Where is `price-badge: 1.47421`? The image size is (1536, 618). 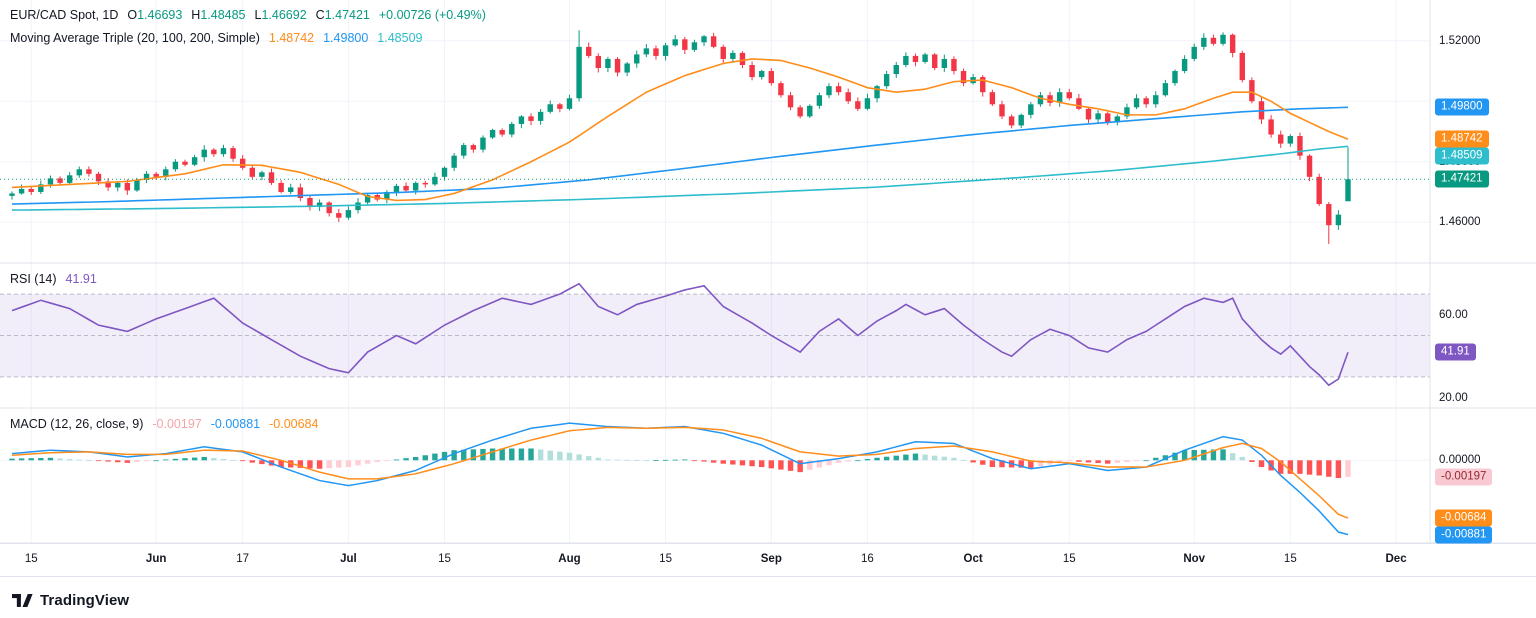 price-badge: 1.47421 is located at coordinates (1462, 179).